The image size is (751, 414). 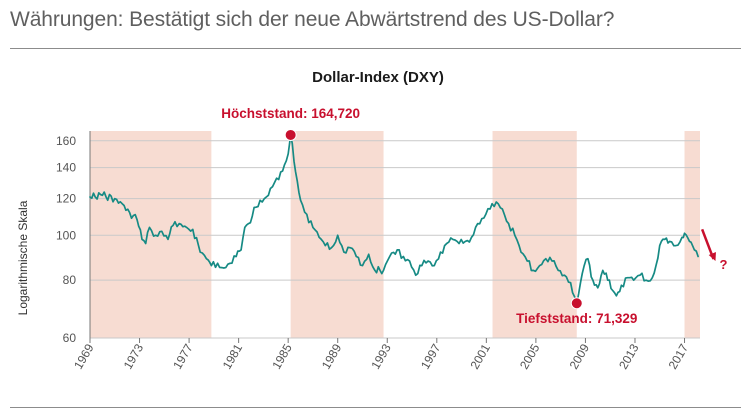 What do you see at coordinates (70, 338) in the screenshot?
I see `y-tick-label: 60` at bounding box center [70, 338].